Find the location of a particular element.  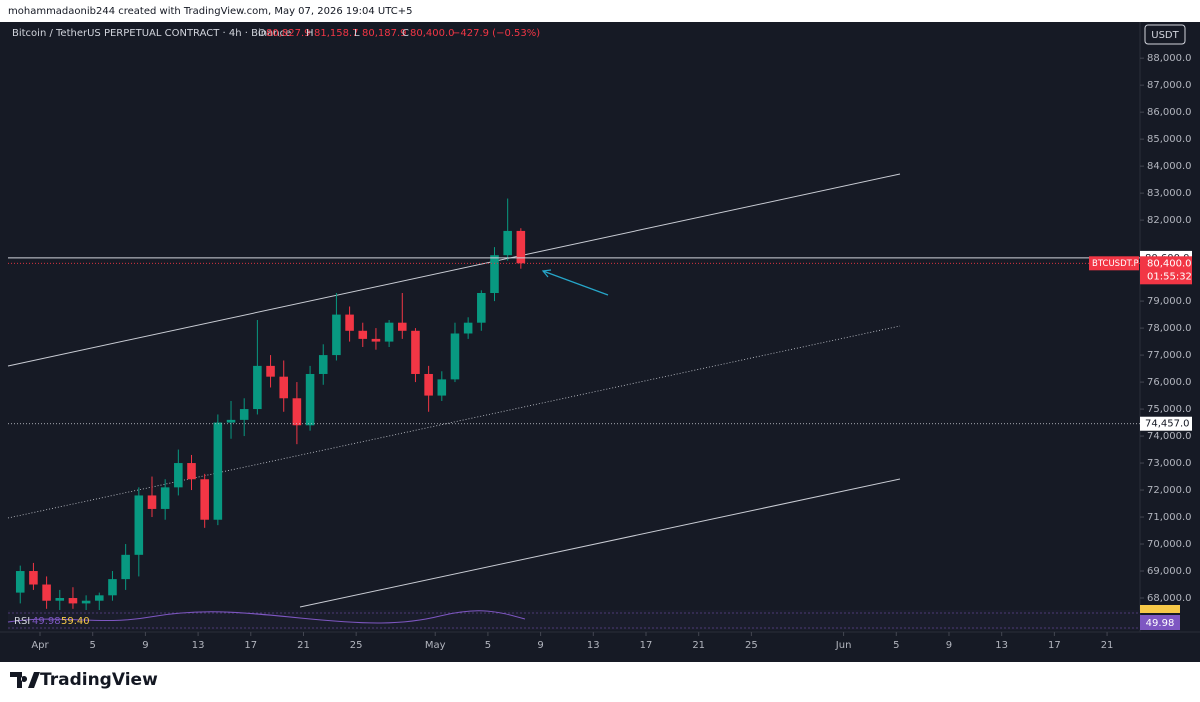

last-price-label: 80,400.0 is located at coordinates (1169, 263).